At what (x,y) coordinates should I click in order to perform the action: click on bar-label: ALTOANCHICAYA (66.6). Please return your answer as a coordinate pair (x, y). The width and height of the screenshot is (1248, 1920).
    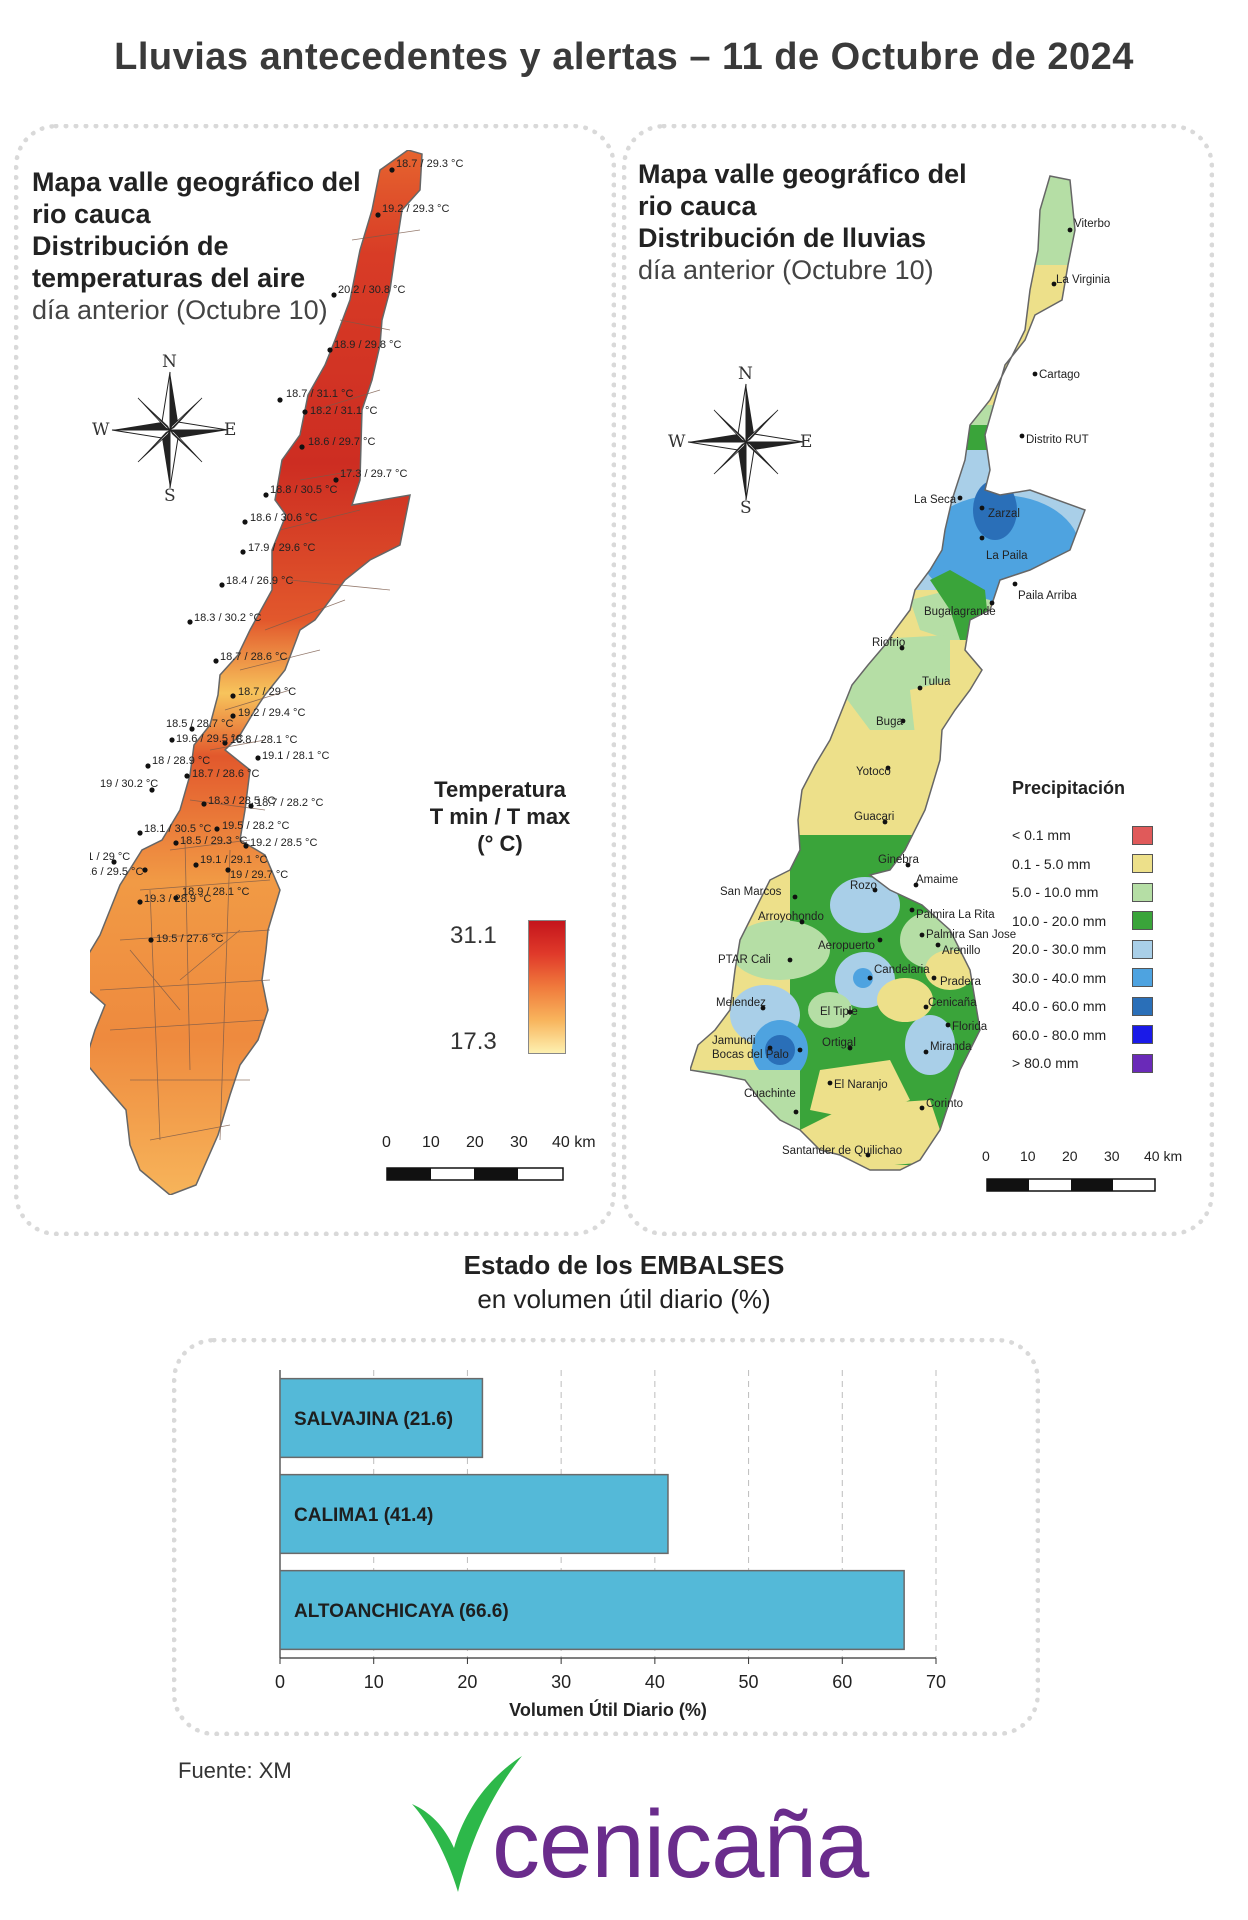
    Looking at the image, I should click on (401, 1611).